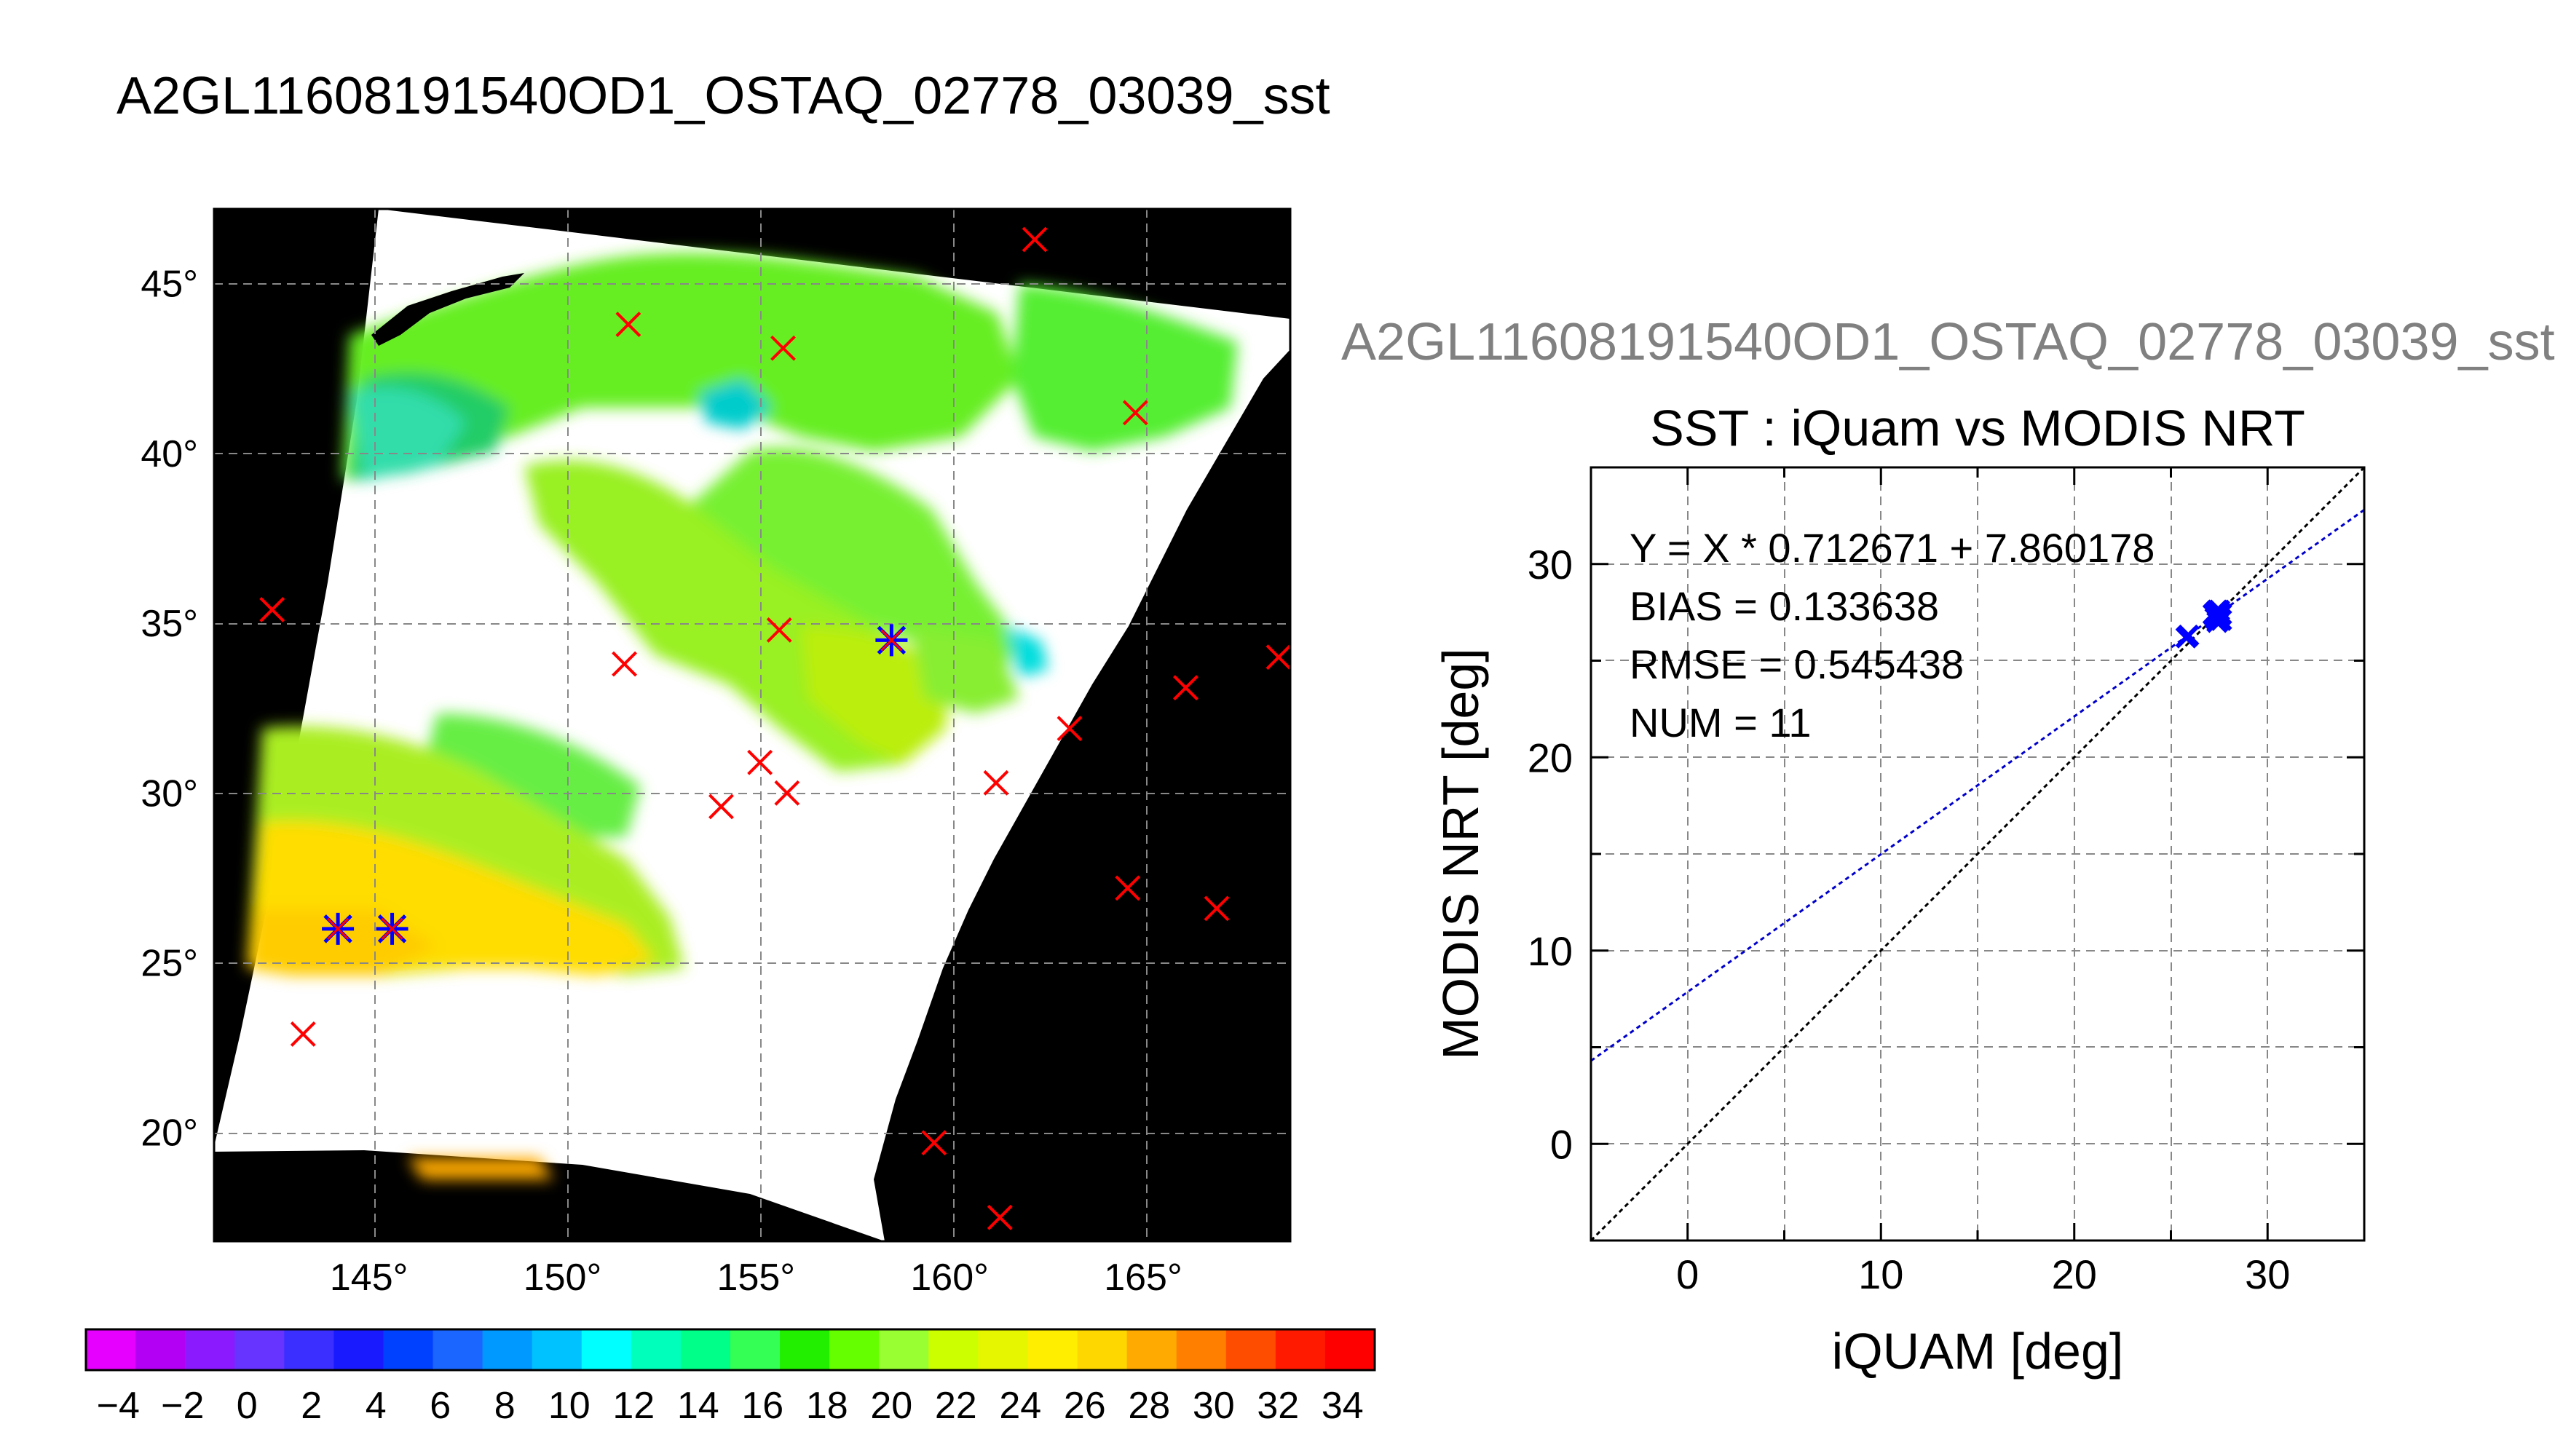 The image size is (2555, 1456). Describe the element at coordinates (956, 1406) in the screenshot. I see `colorbar-tick-label: 22` at that location.